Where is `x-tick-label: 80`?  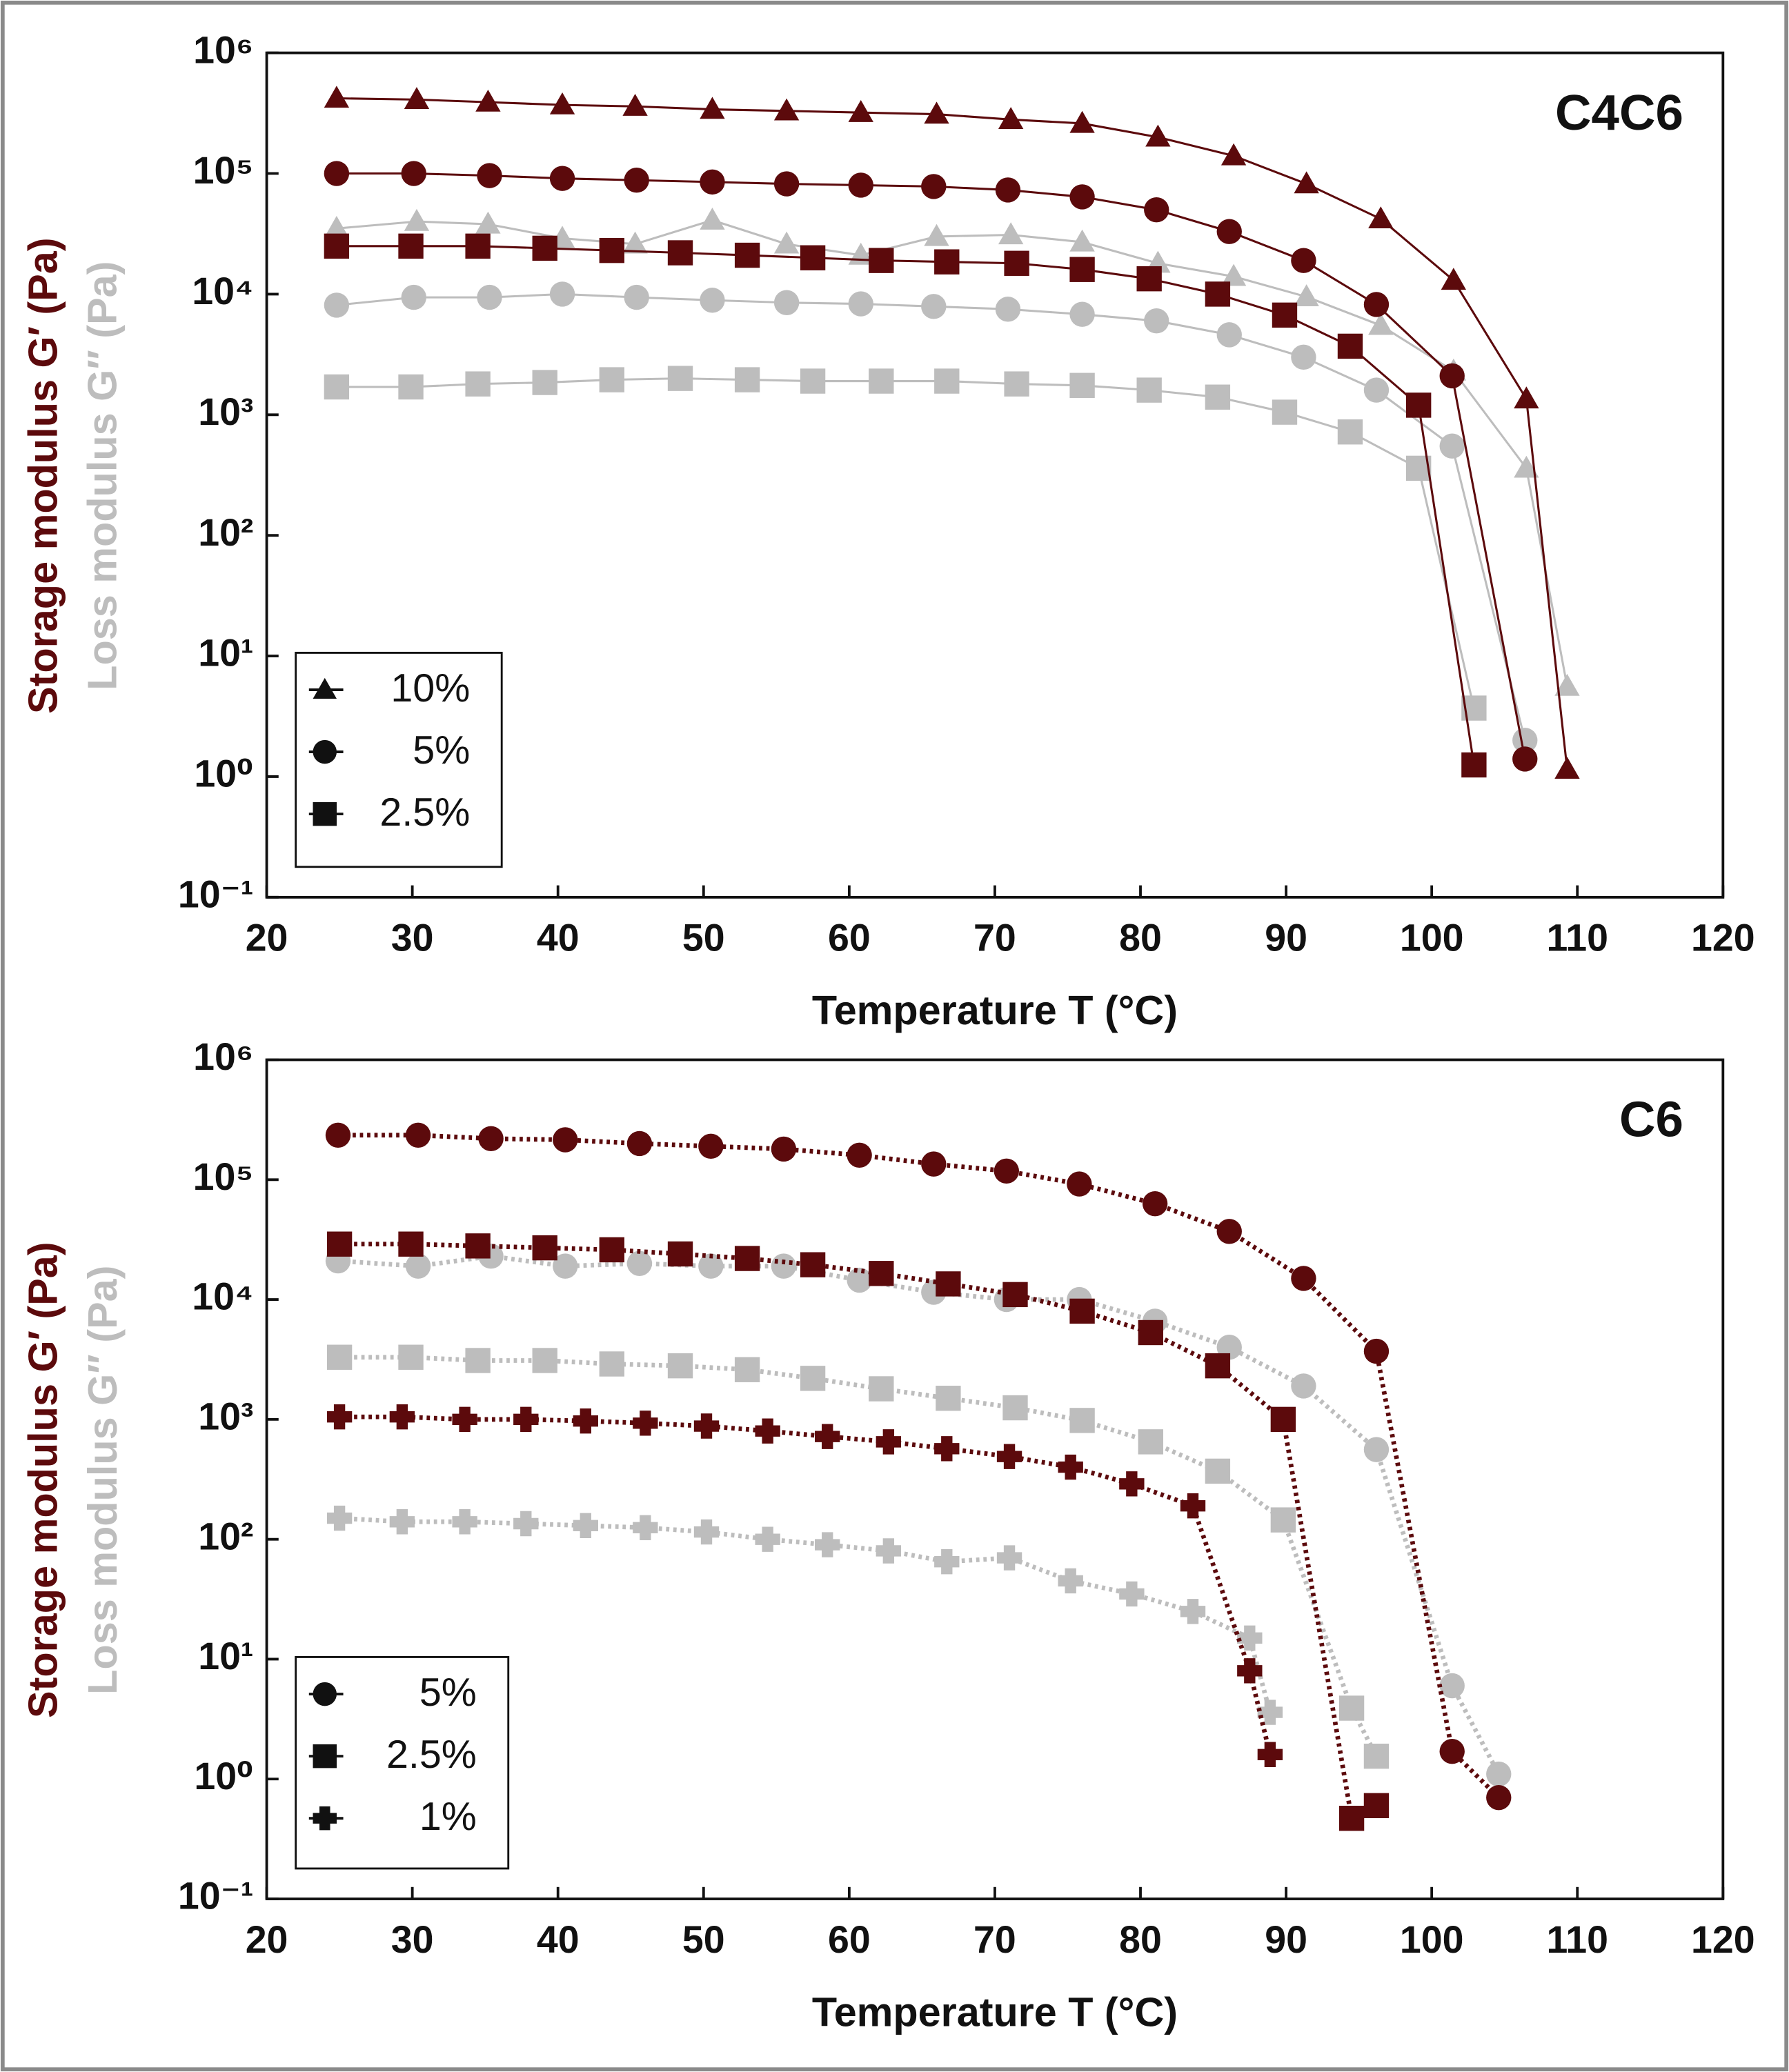
x-tick-label: 80 is located at coordinates (1140, 938).